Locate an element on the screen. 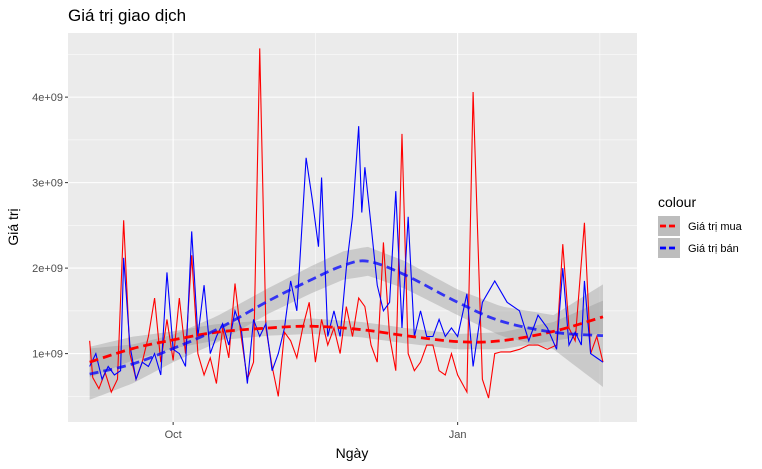 This screenshot has width=762, height=469. y-tick-label: 2e+09 is located at coordinates (47, 269).